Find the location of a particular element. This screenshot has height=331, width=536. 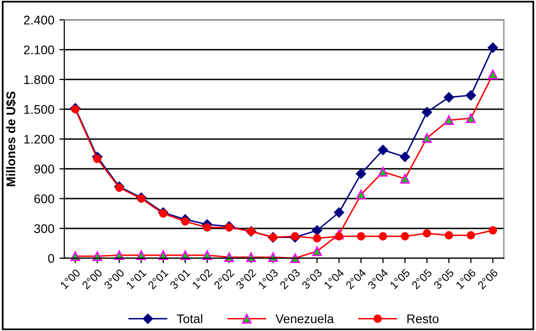

y-axis-title: Millones de U$S is located at coordinates (11, 139).